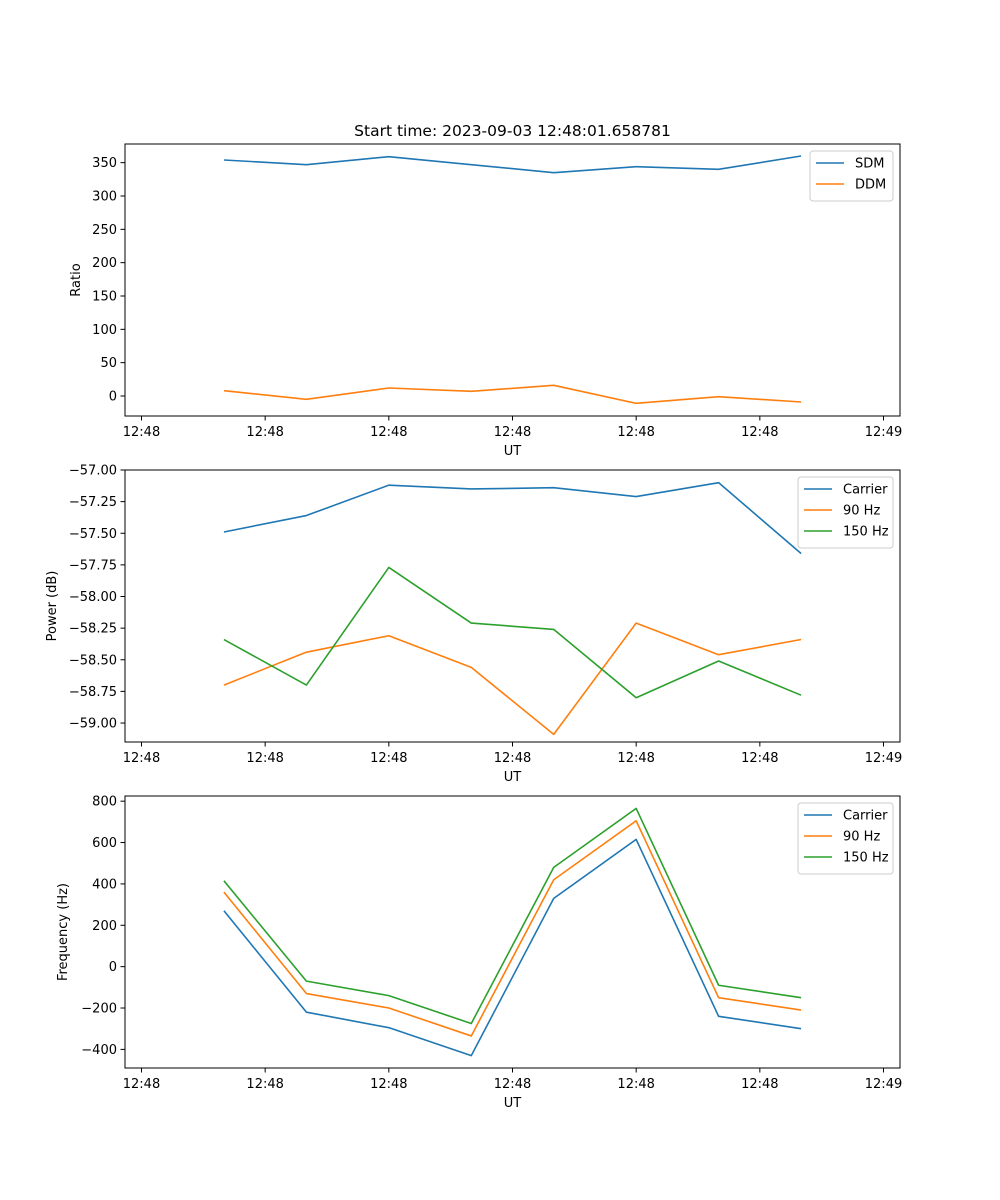 The image size is (1000, 1200). What do you see at coordinates (93, 629) in the screenshot?
I see `y-tick-label: −58.25` at bounding box center [93, 629].